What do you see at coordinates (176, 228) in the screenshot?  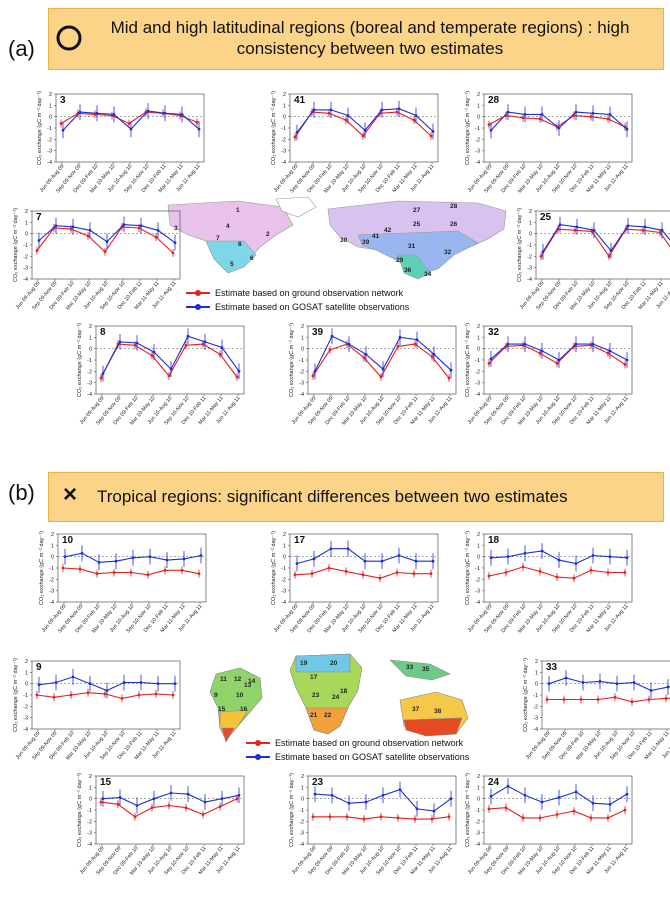 I see `map-a-region-3: 3` at bounding box center [176, 228].